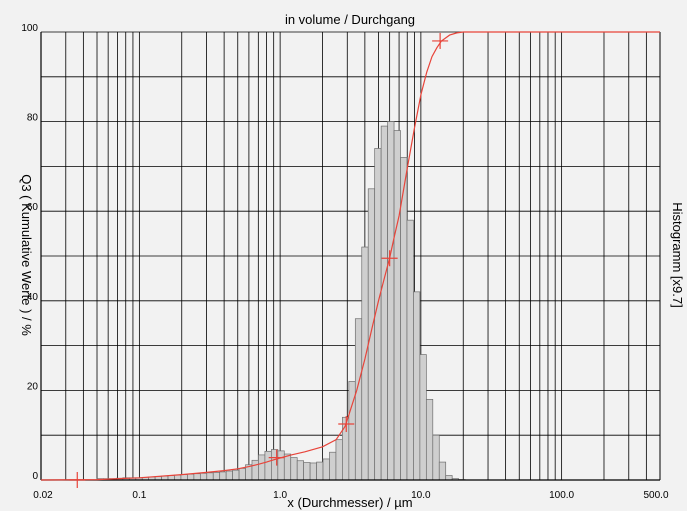 Image resolution: width=687 pixels, height=511 pixels. I want to click on x-tick-label: 100.0, so click(561, 495).